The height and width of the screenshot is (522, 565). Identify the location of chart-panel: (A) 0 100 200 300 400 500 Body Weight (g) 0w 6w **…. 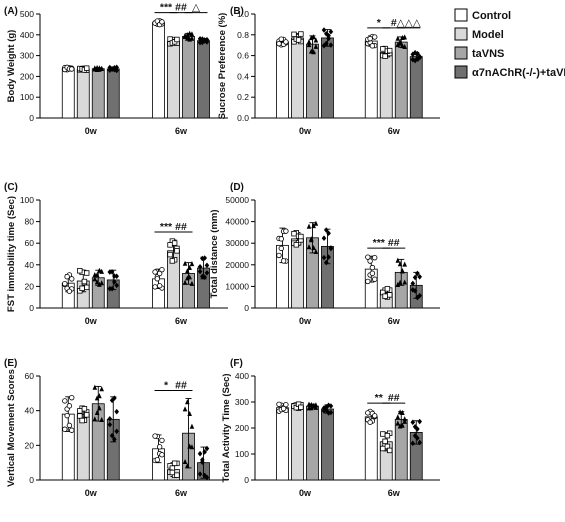
(116, 69).